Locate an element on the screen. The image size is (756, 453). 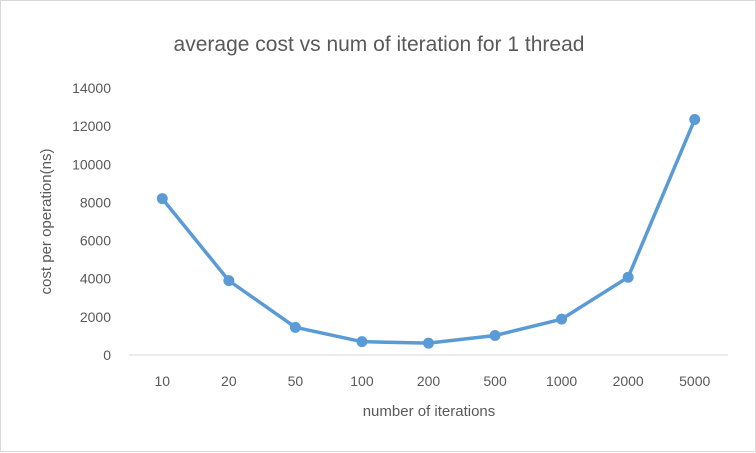
y-tick-label: 2000 is located at coordinates (95, 317).